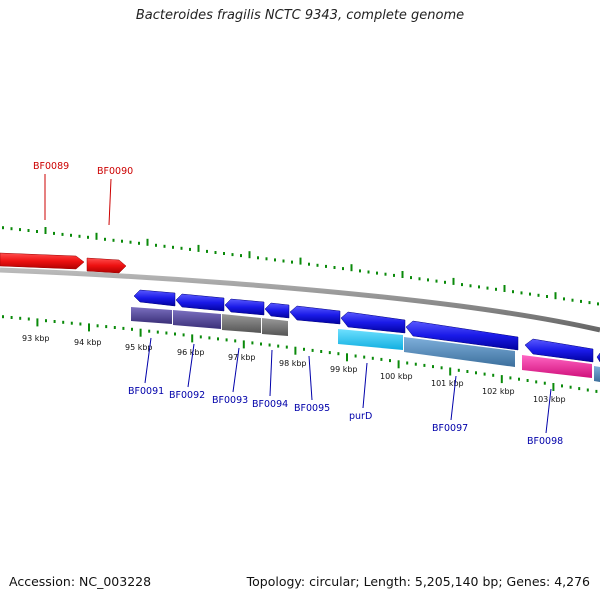 The width and height of the screenshot is (600, 600). I want to click on gene-label-bf0097: BF0097, so click(450, 428).